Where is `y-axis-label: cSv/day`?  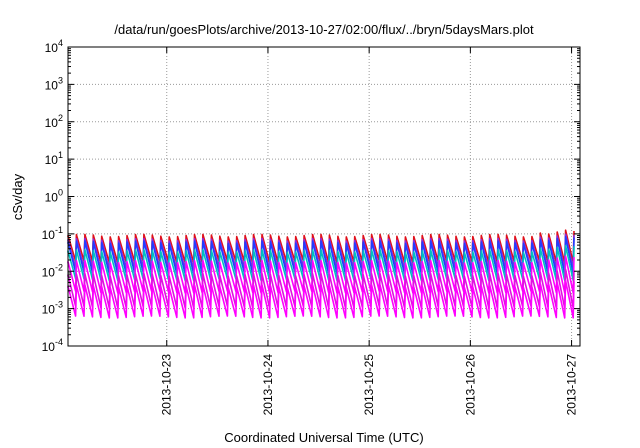
y-axis-label: cSv/day is located at coordinates (17, 196).